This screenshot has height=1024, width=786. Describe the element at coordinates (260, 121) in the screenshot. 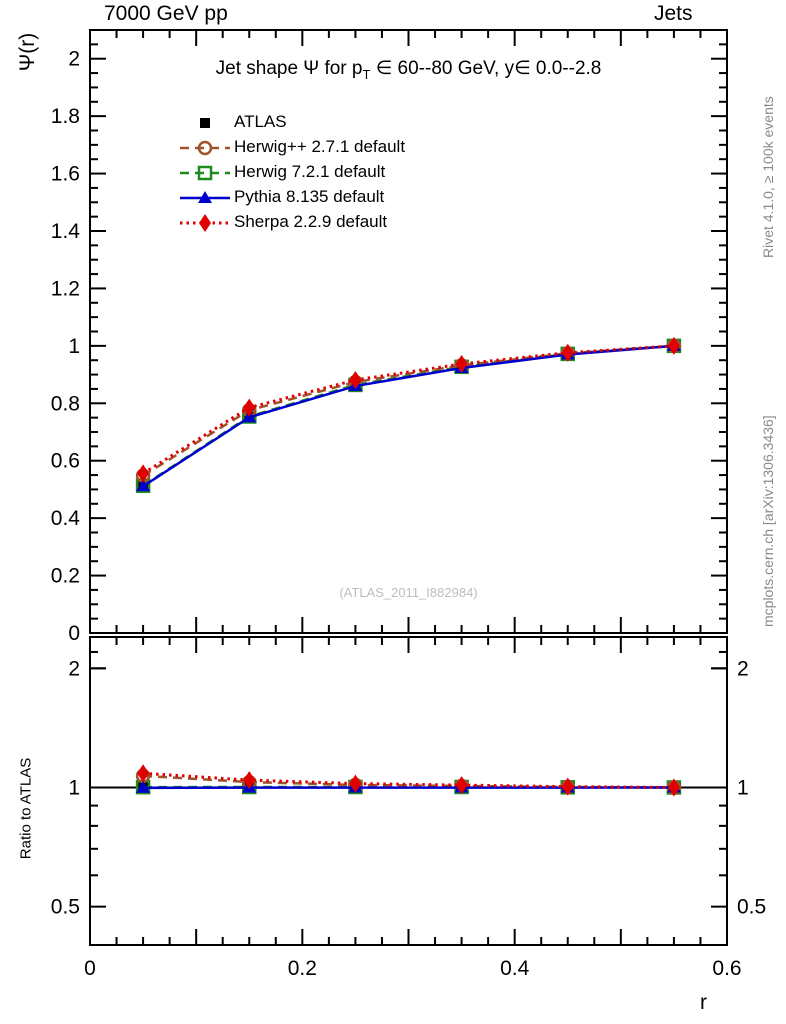

I see `legend-label: ATLAS` at that location.